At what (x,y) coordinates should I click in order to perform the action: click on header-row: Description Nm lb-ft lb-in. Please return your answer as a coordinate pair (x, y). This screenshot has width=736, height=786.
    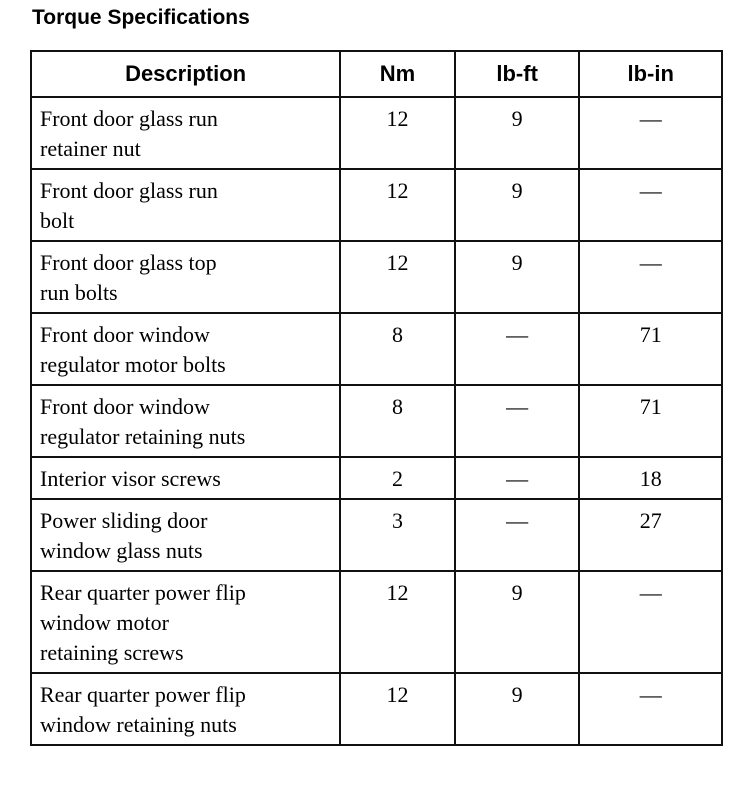
    Looking at the image, I should click on (376, 74).